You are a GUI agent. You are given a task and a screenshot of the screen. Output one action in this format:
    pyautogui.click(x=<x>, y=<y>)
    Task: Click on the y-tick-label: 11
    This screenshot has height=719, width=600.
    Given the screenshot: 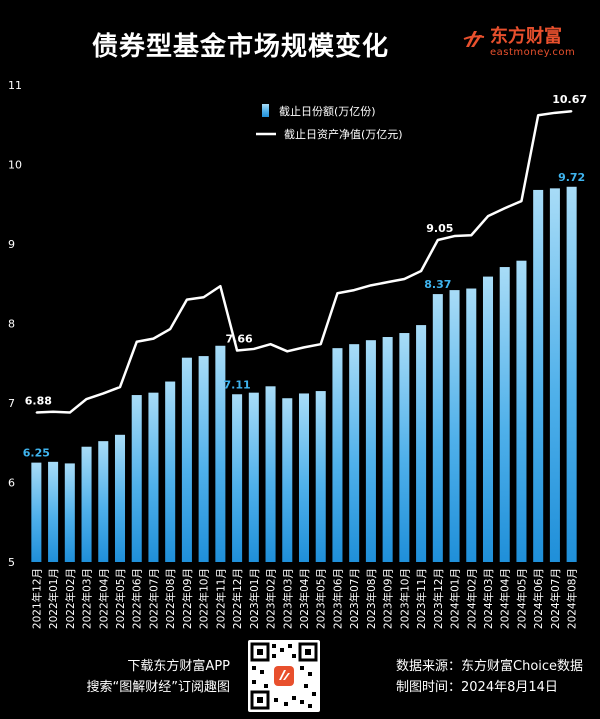 What is the action you would take?
    pyautogui.click(x=15, y=85)
    